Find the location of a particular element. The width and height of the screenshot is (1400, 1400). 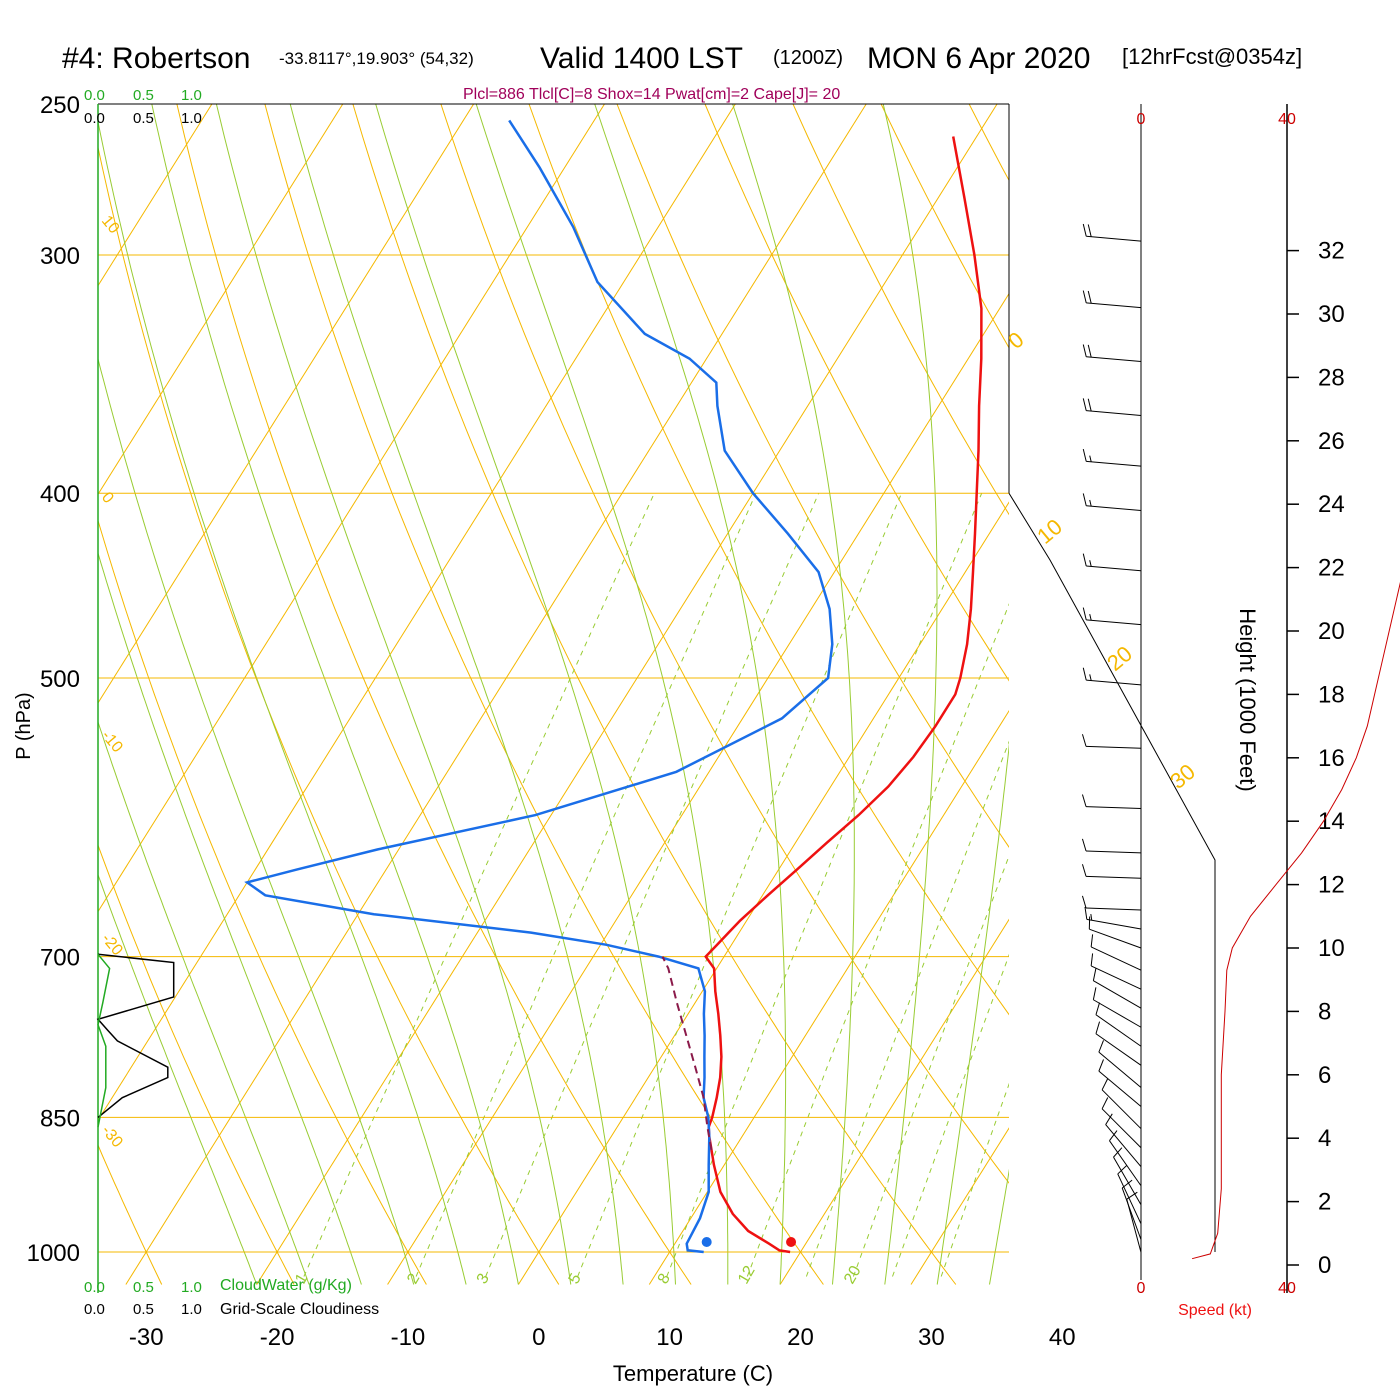

height-tick-label: 2 is located at coordinates (1324, 1202).